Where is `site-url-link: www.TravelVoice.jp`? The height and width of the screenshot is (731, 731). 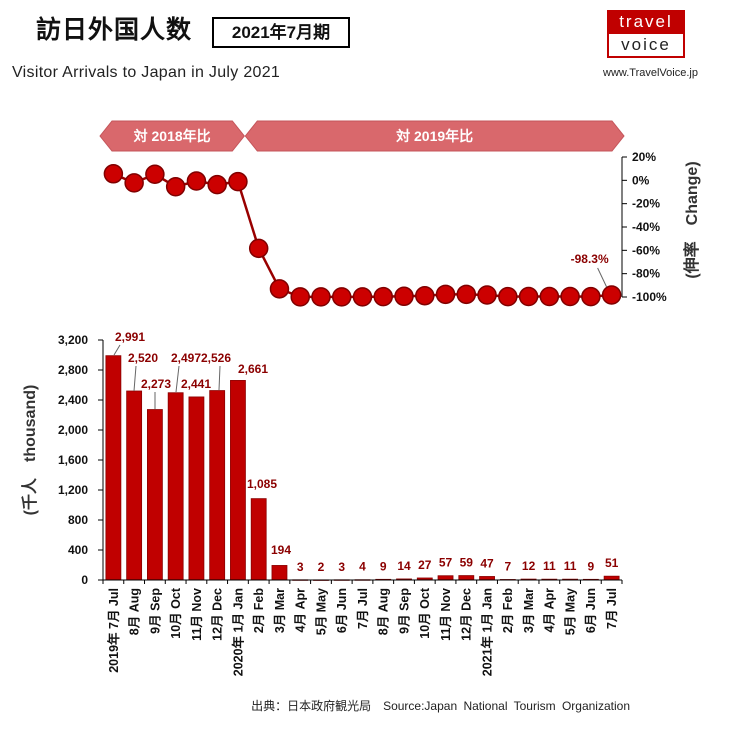 site-url-link: www.TravelVoice.jp is located at coordinates (650, 73).